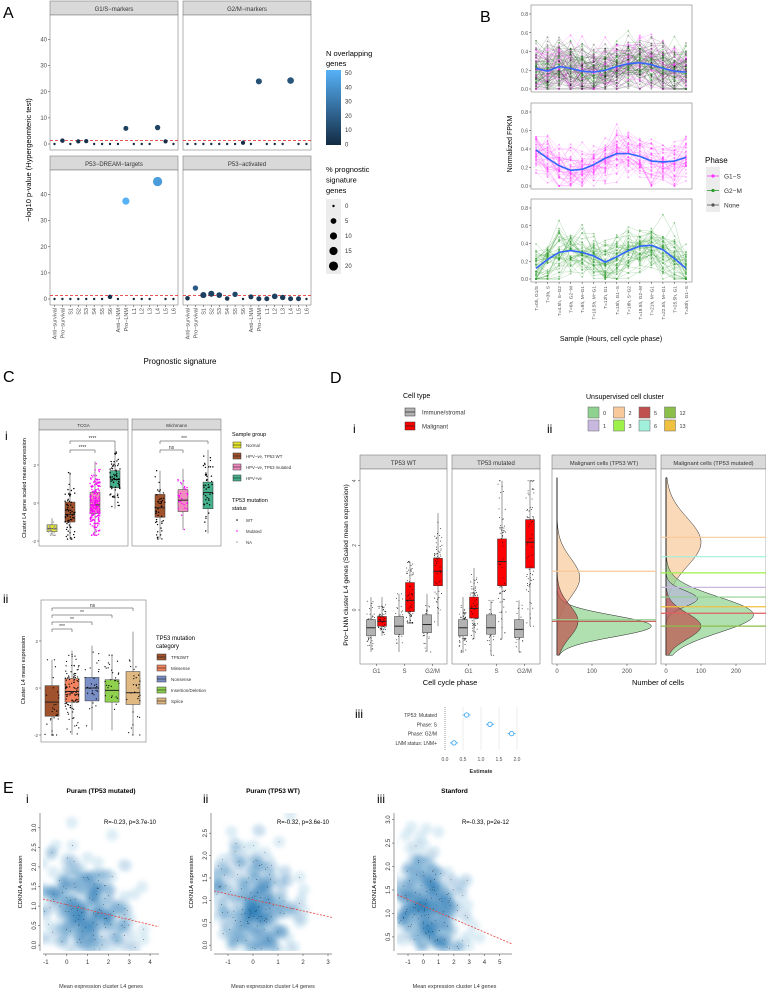  Describe the element at coordinates (517, 760) in the screenshot. I see `x-tick-label: 2.0` at that location.